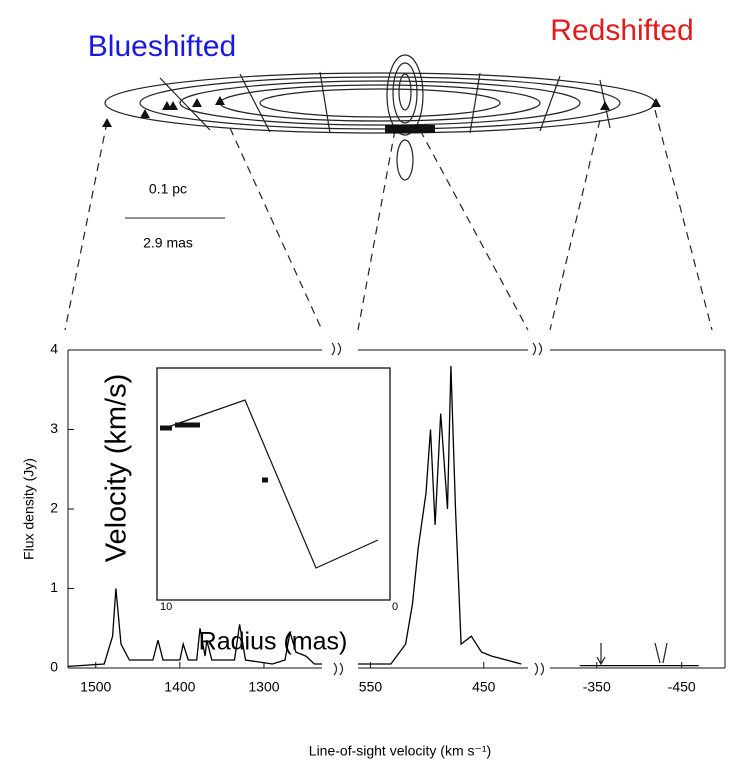 Image resolution: width=739 pixels, height=770 pixels. What do you see at coordinates (214, 452) in the screenshot?
I see `inset-points` at bounding box center [214, 452].